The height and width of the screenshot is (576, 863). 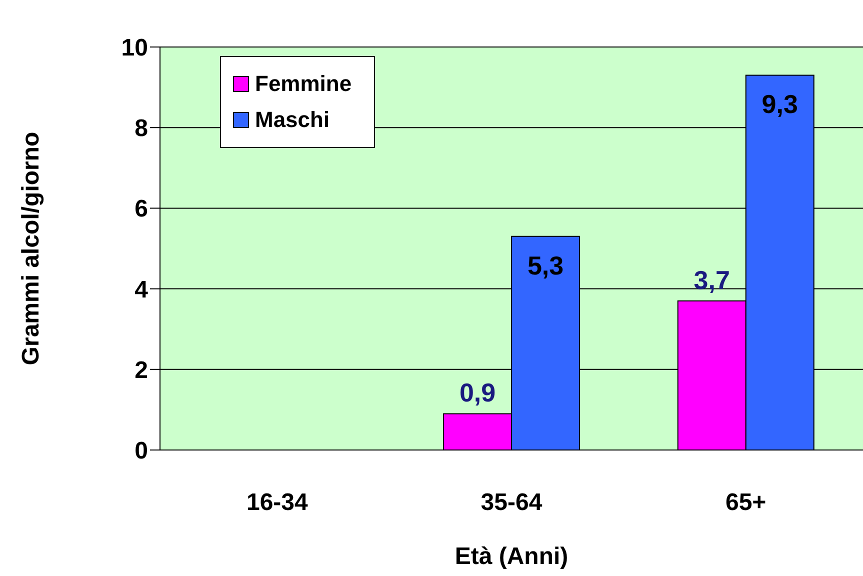 What do you see at coordinates (141, 209) in the screenshot?
I see `y-tick-label: 6` at bounding box center [141, 209].